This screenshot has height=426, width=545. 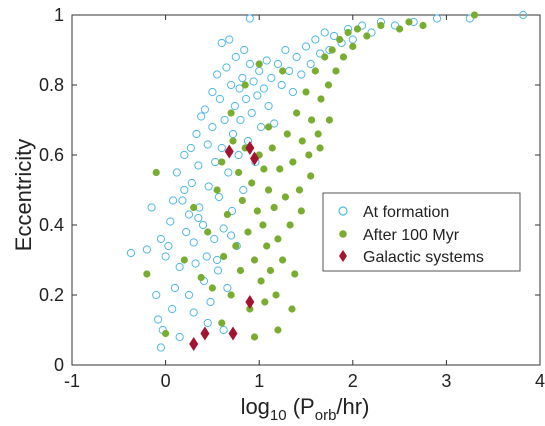 What do you see at coordinates (278, 415) in the screenshot?
I see `x-axis-label-sub: 10` at bounding box center [278, 415].